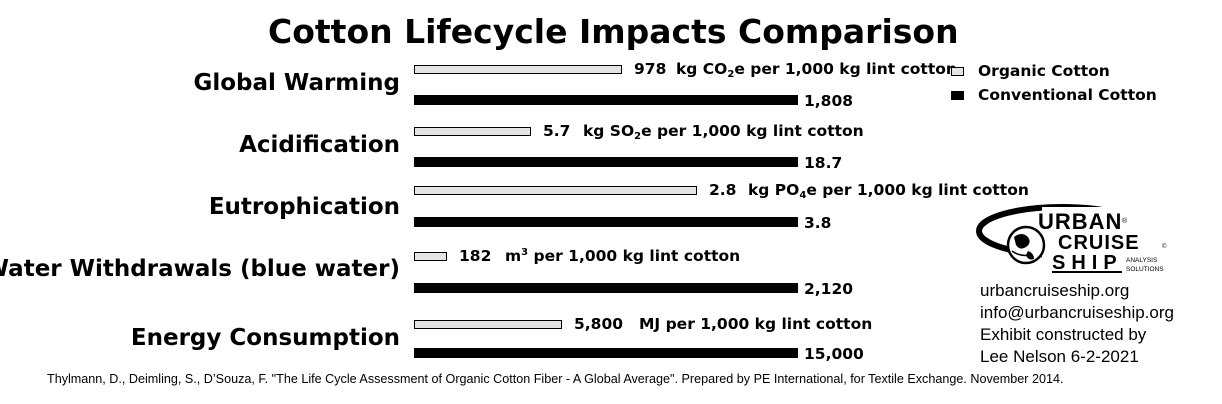 The image size is (1222, 404). Describe the element at coordinates (296, 83) in the screenshot. I see `category-label: Global Warming` at that location.